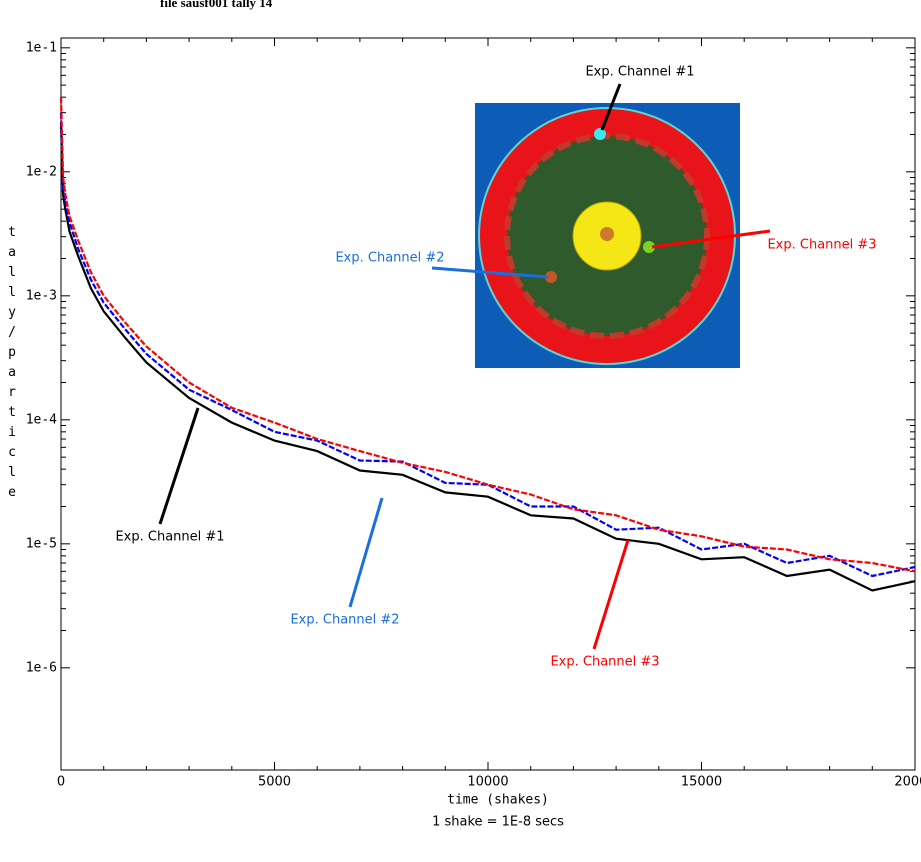  Describe the element at coordinates (41, 419) in the screenshot. I see `y-tick-label: 1e-4` at that location.